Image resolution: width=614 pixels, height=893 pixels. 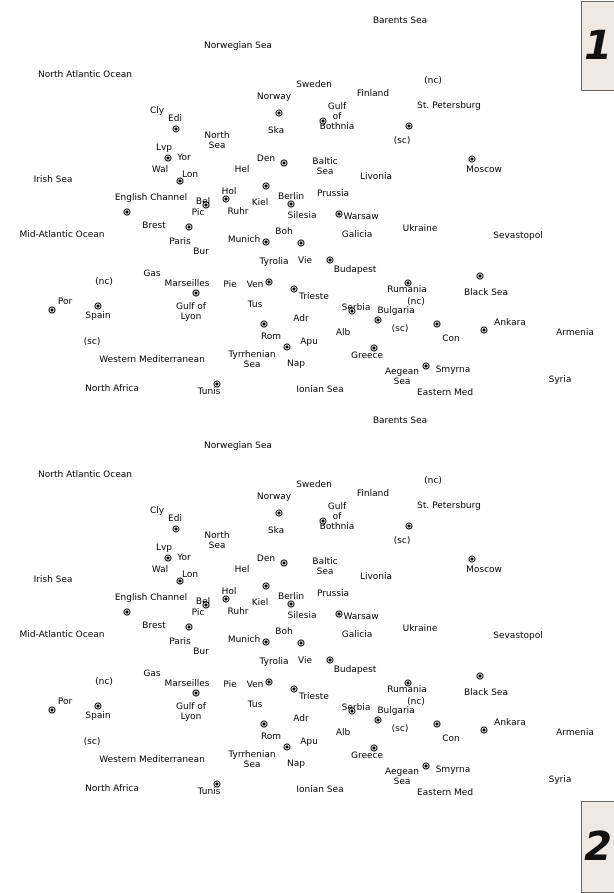 What do you see at coordinates (157, 511) in the screenshot?
I see `panel-2-map-label: Cly` at bounding box center [157, 511].